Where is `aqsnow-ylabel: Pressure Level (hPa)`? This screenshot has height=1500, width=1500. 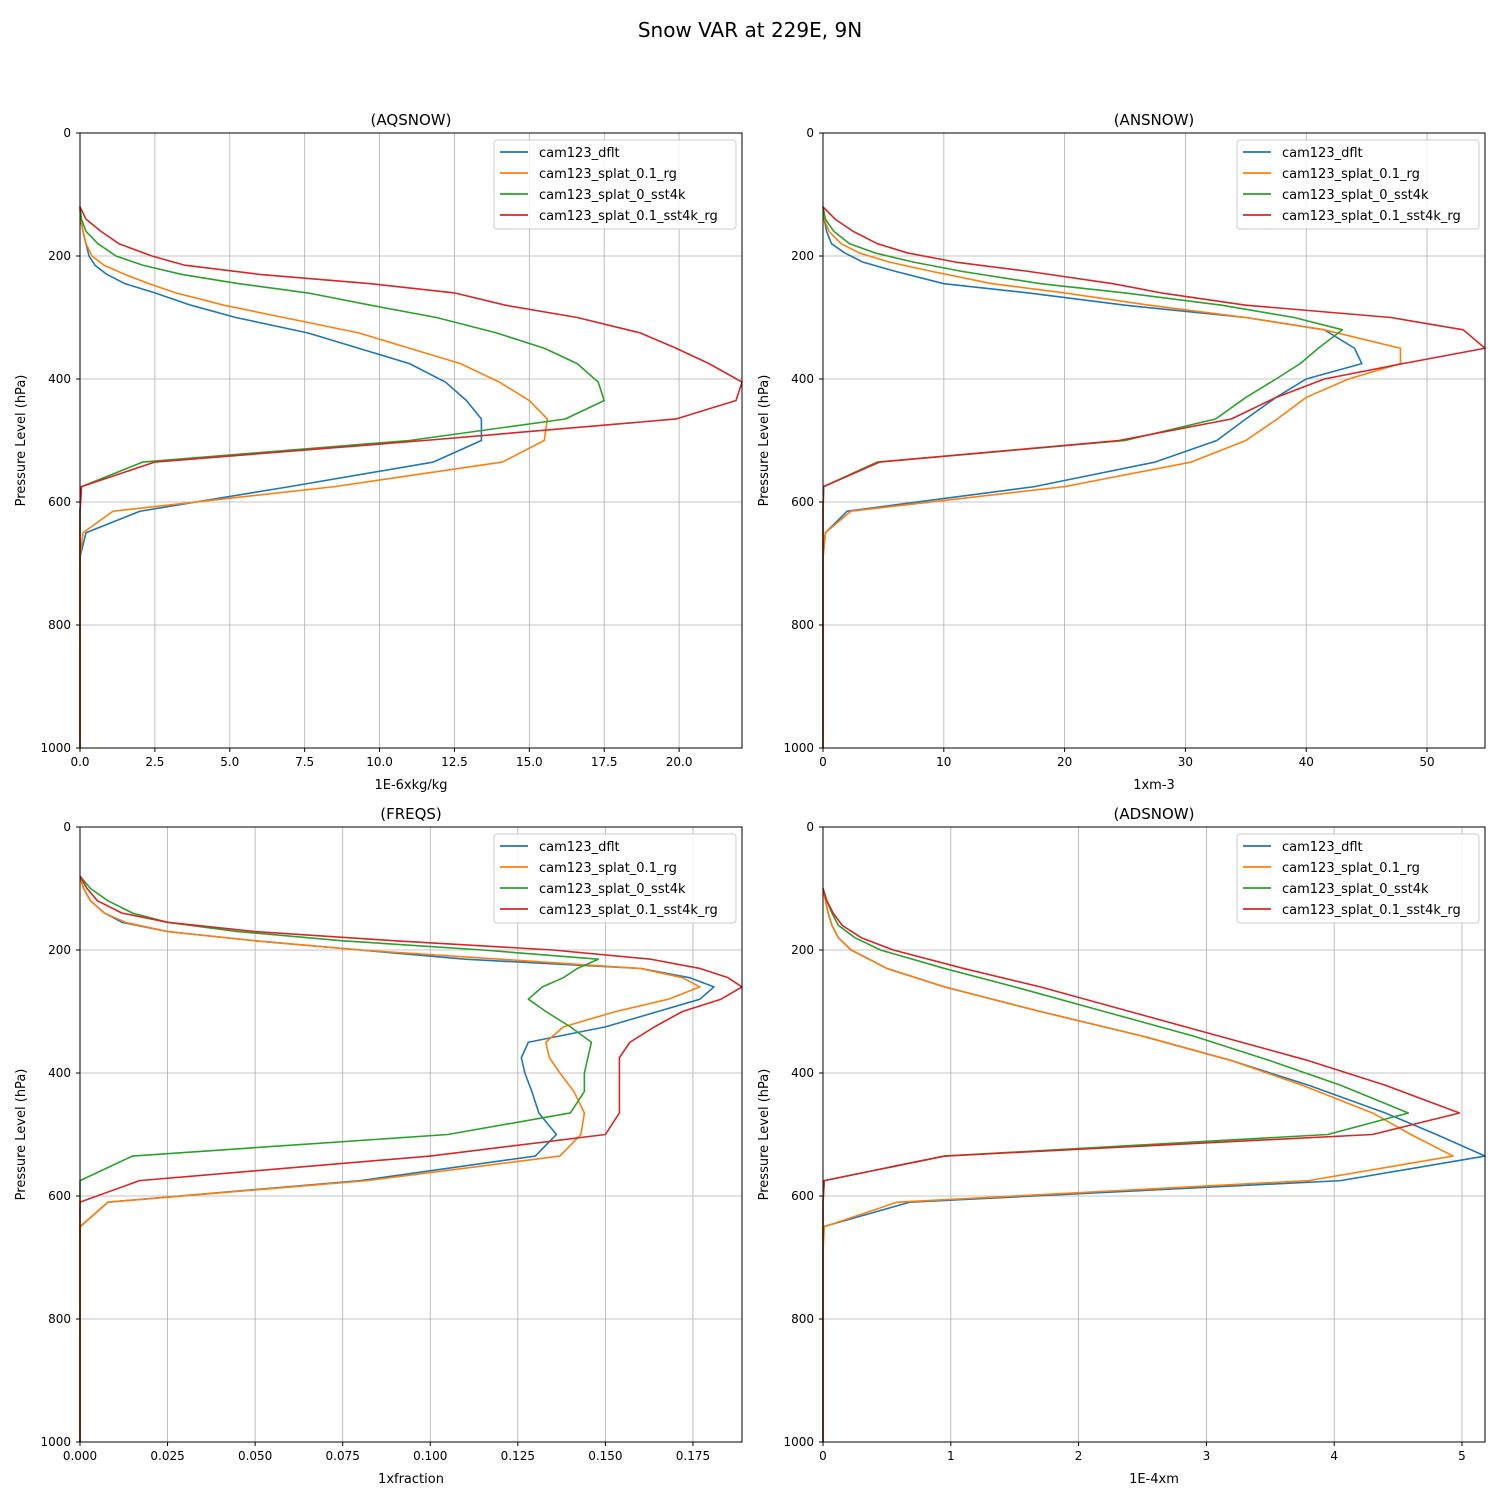 aqsnow-ylabel: Pressure Level (hPa) is located at coordinates (21, 441).